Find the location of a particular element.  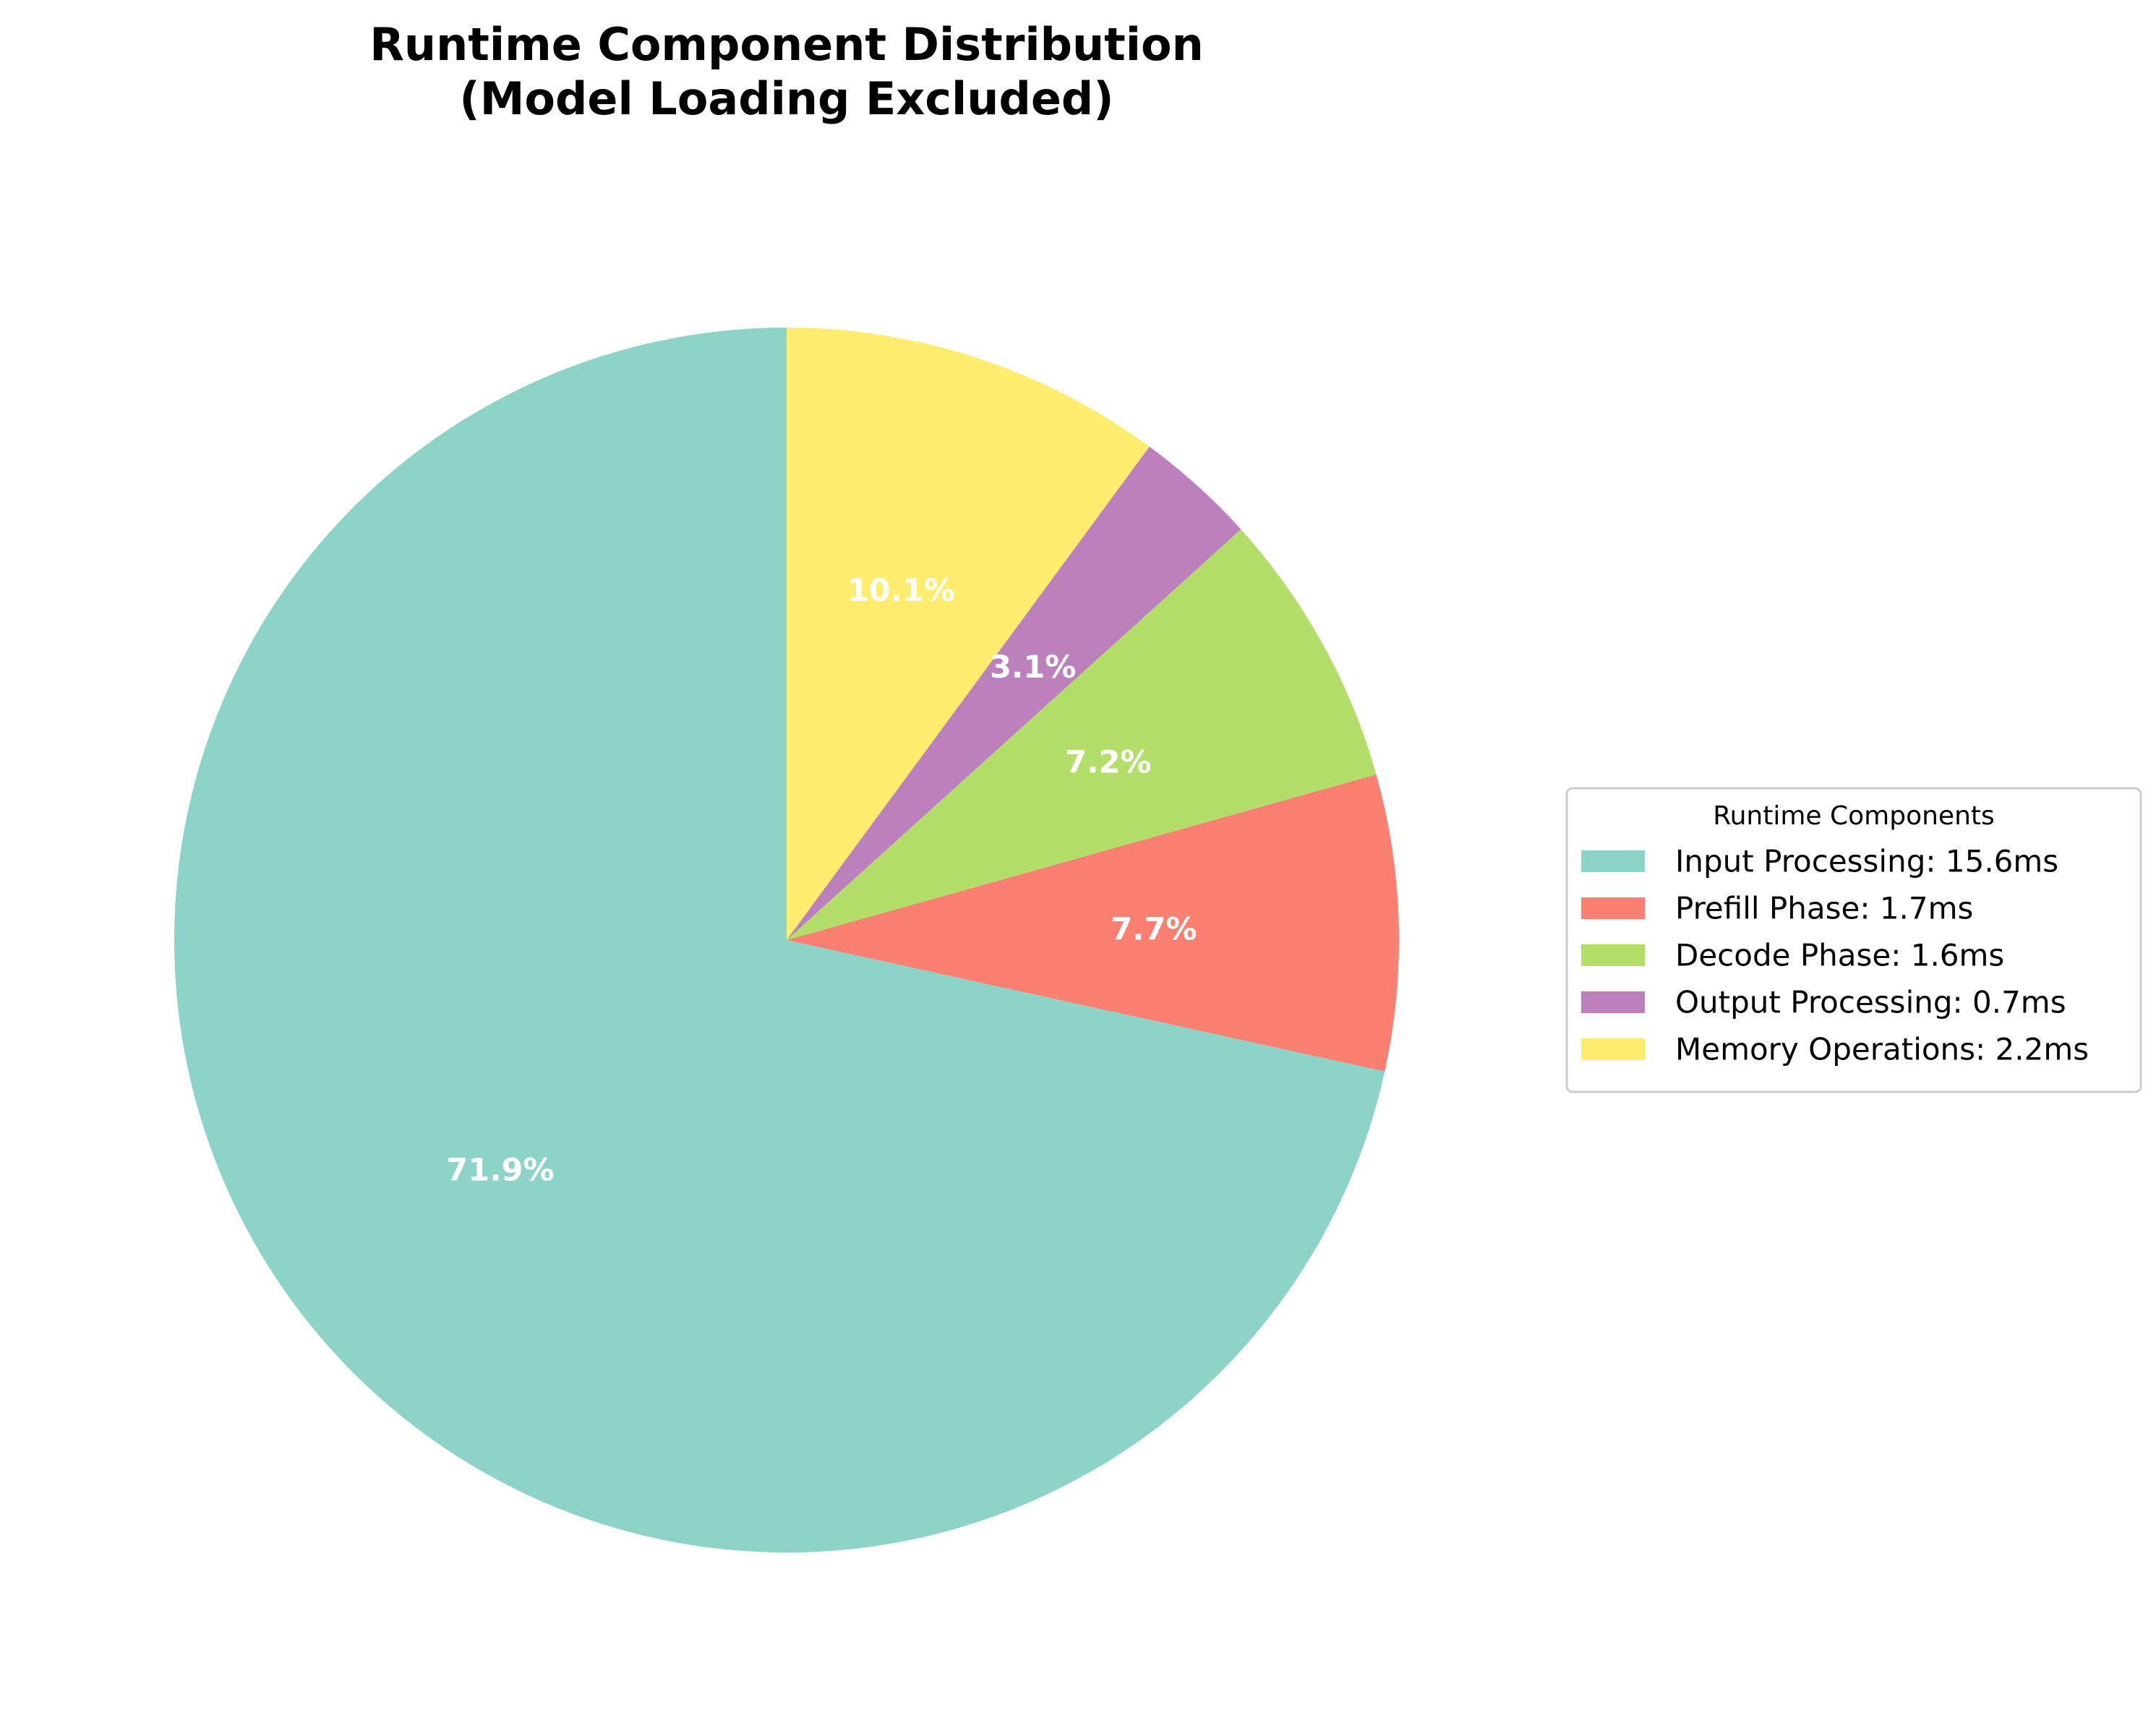

legend-label-2: Decode Phase: 1.6ms is located at coordinates (1839, 955).